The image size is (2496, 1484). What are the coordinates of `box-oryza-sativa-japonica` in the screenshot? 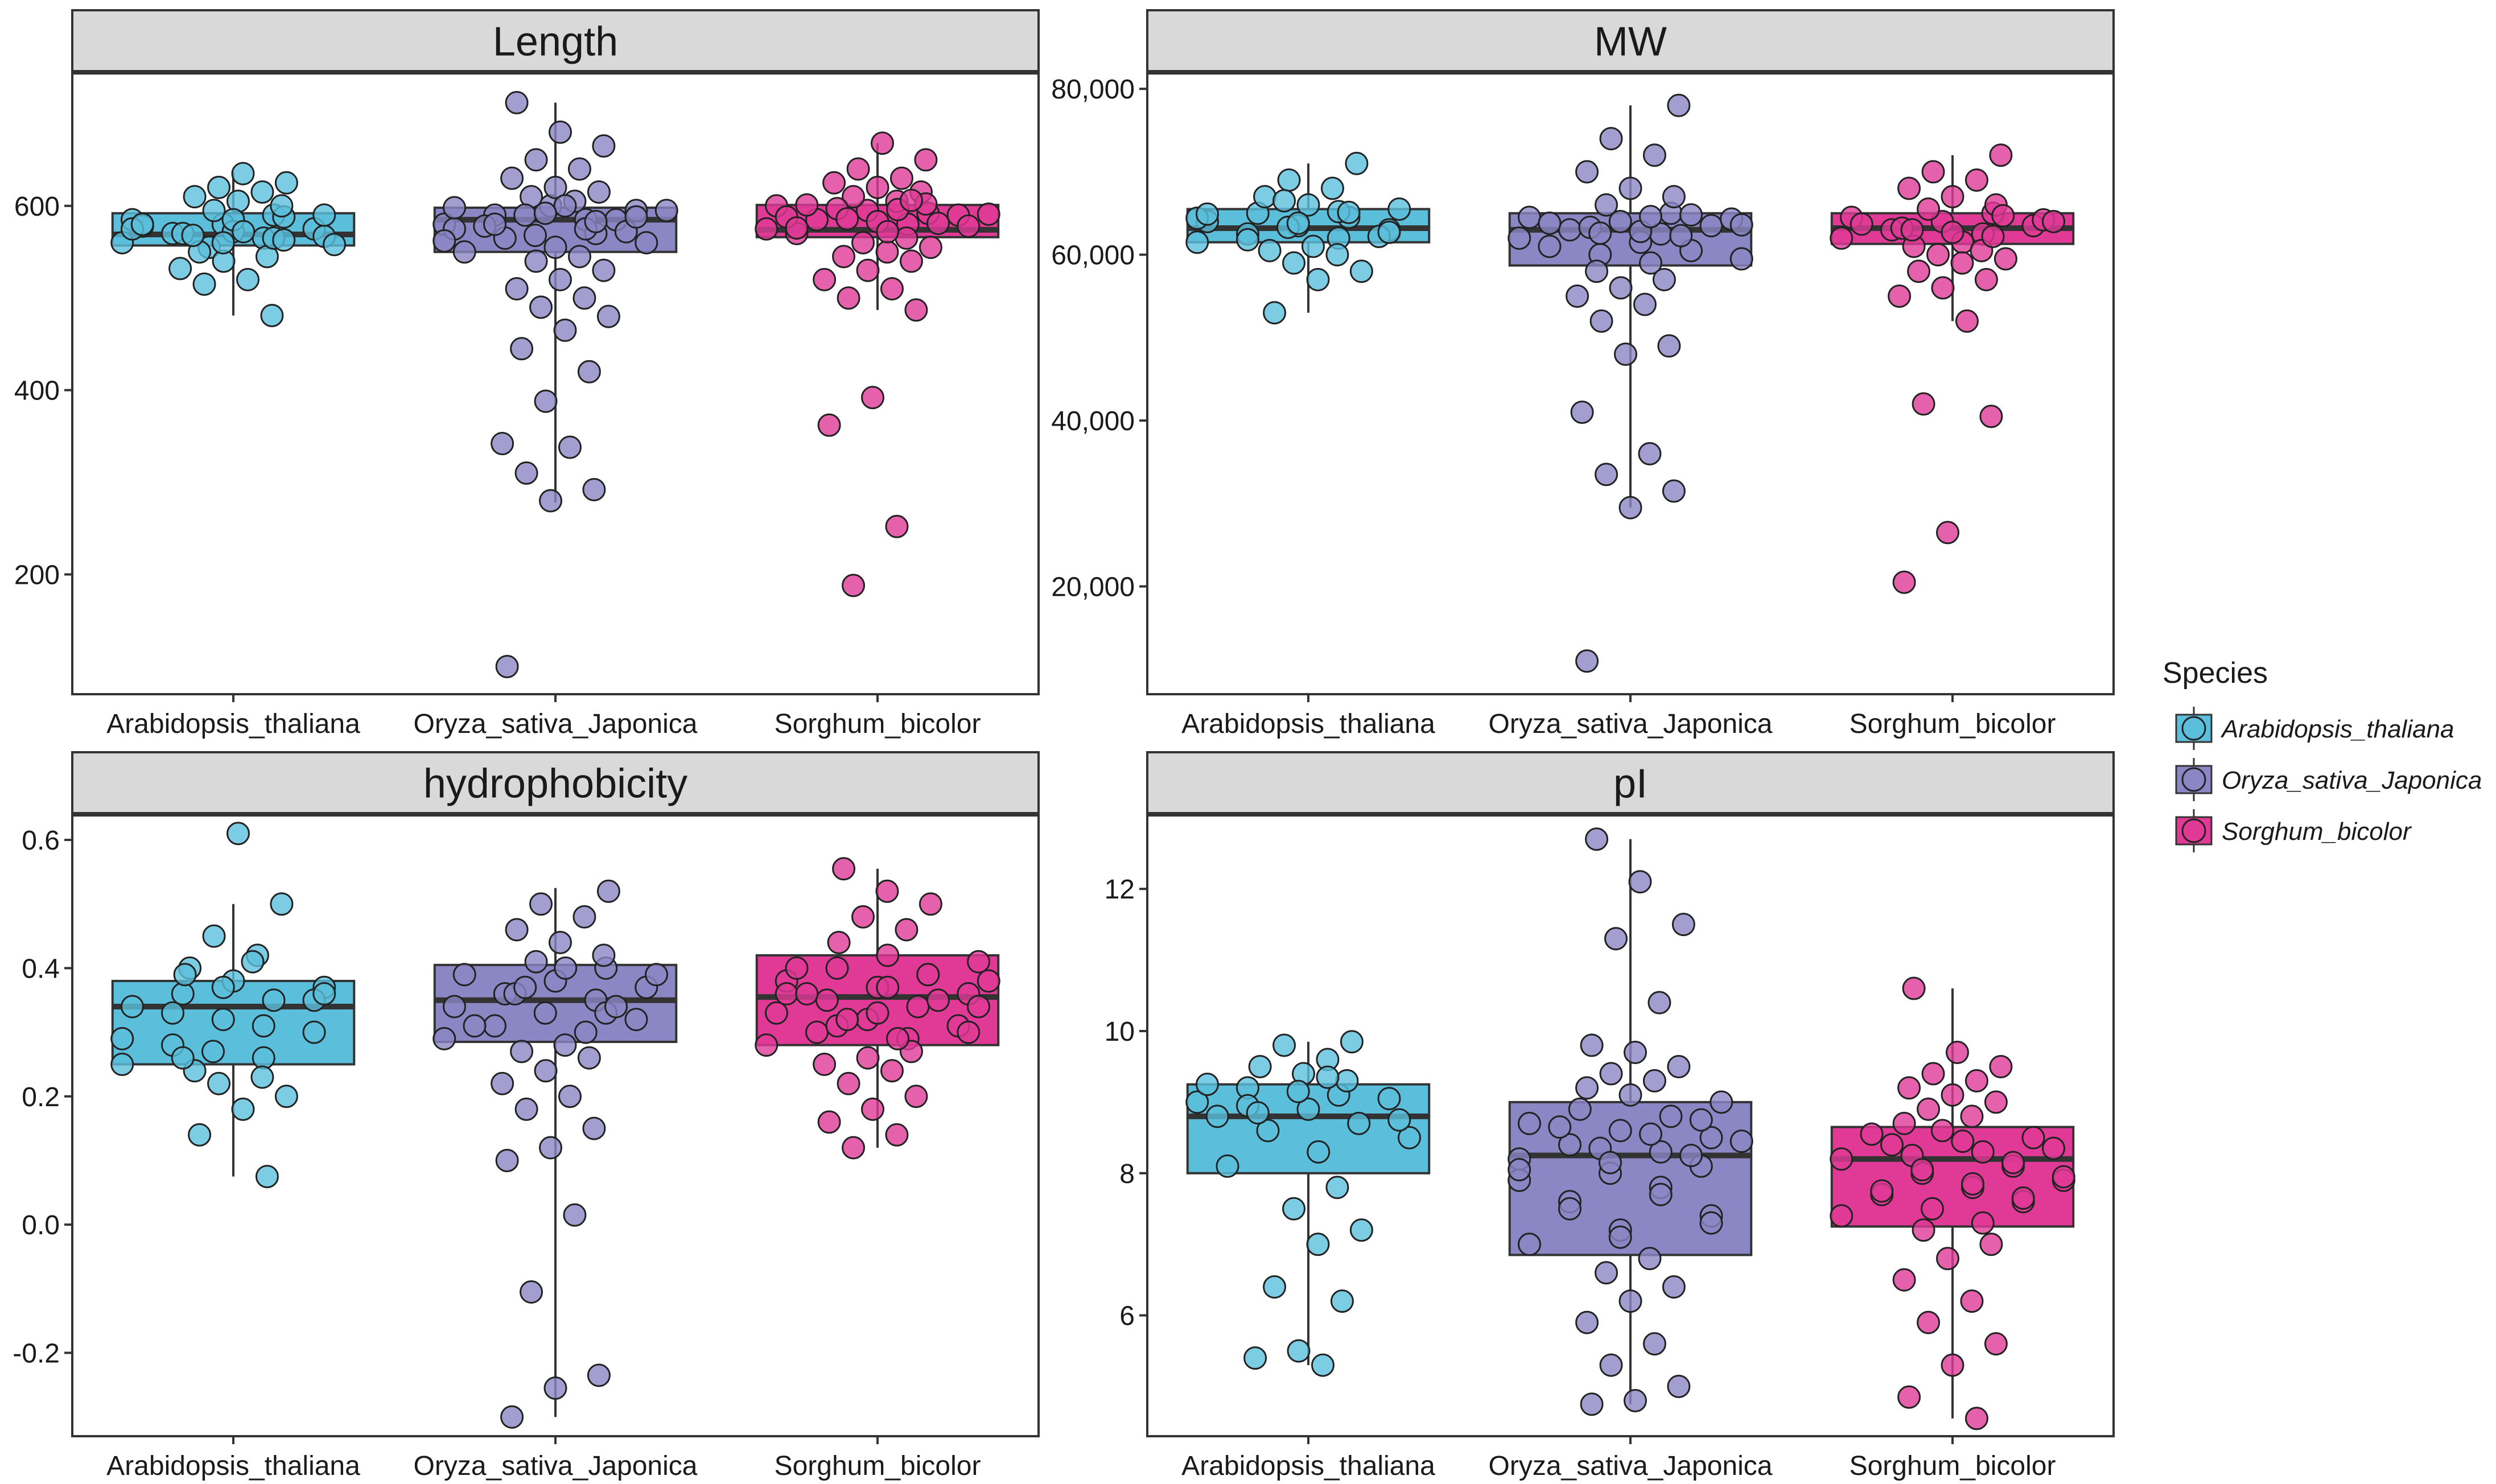 It's located at (555, 302).